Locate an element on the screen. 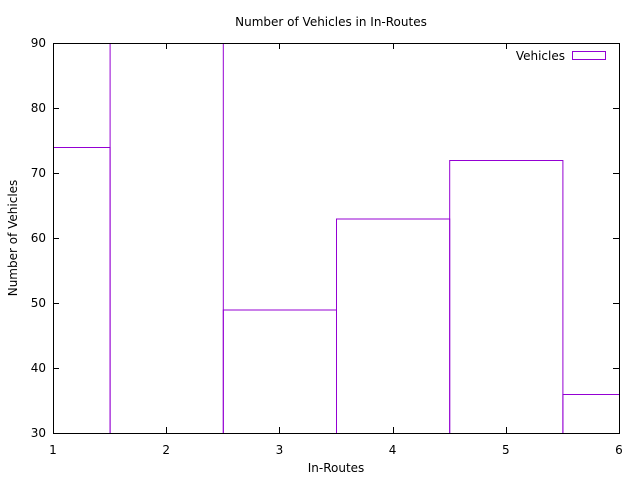 The image size is (640, 478). x-axis-label: In-Routes is located at coordinates (336, 468).